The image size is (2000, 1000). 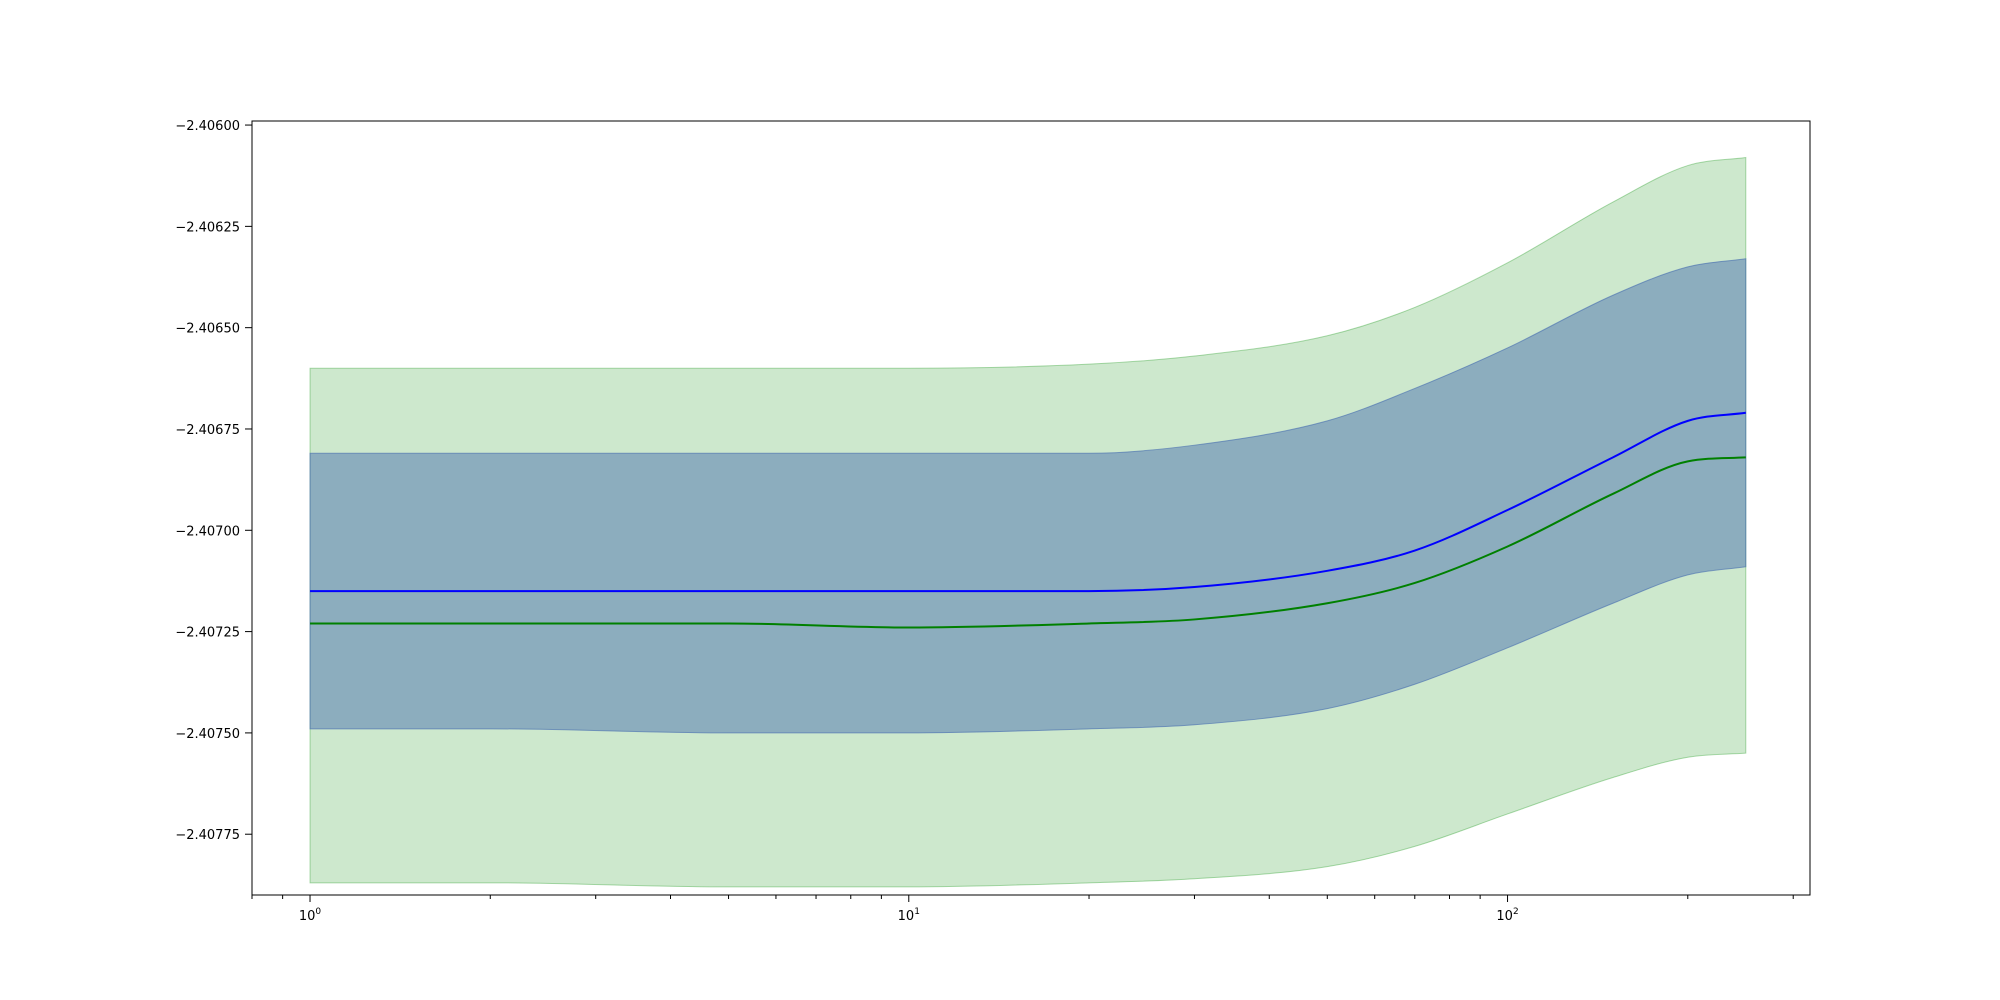 What do you see at coordinates (1022, 909) in the screenshot?
I see `x-axis: 100 10¹ 10²` at bounding box center [1022, 909].